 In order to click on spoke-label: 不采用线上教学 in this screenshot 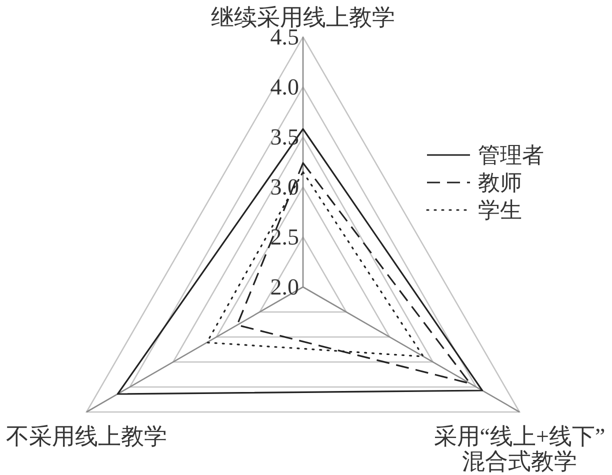, I will do `click(86, 436)`.